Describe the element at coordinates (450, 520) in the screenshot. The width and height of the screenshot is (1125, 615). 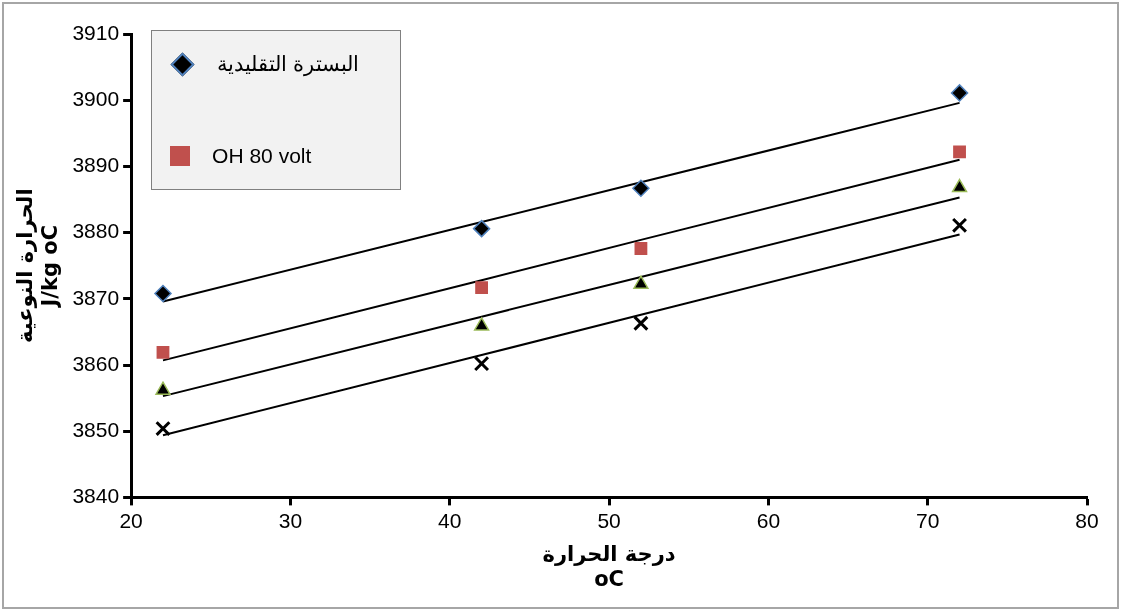
I see `x-tick-label: 40` at that location.